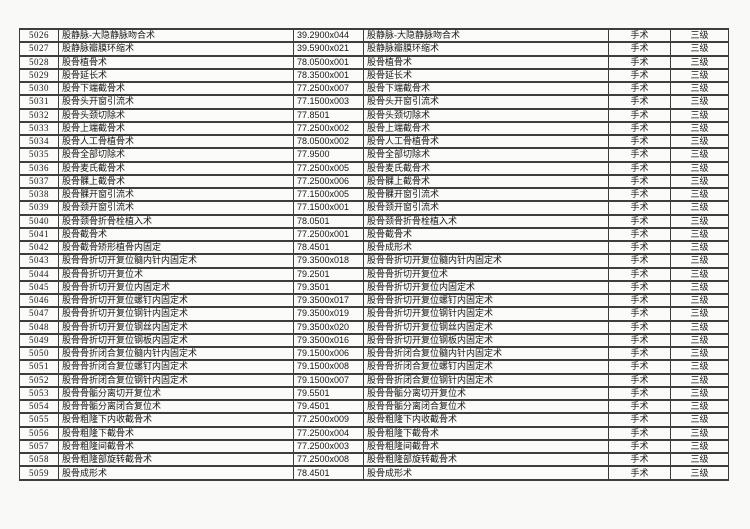  Describe the element at coordinates (486, 433) in the screenshot. I see `standard-name-cell: 股骨粗隆下截骨术` at that location.